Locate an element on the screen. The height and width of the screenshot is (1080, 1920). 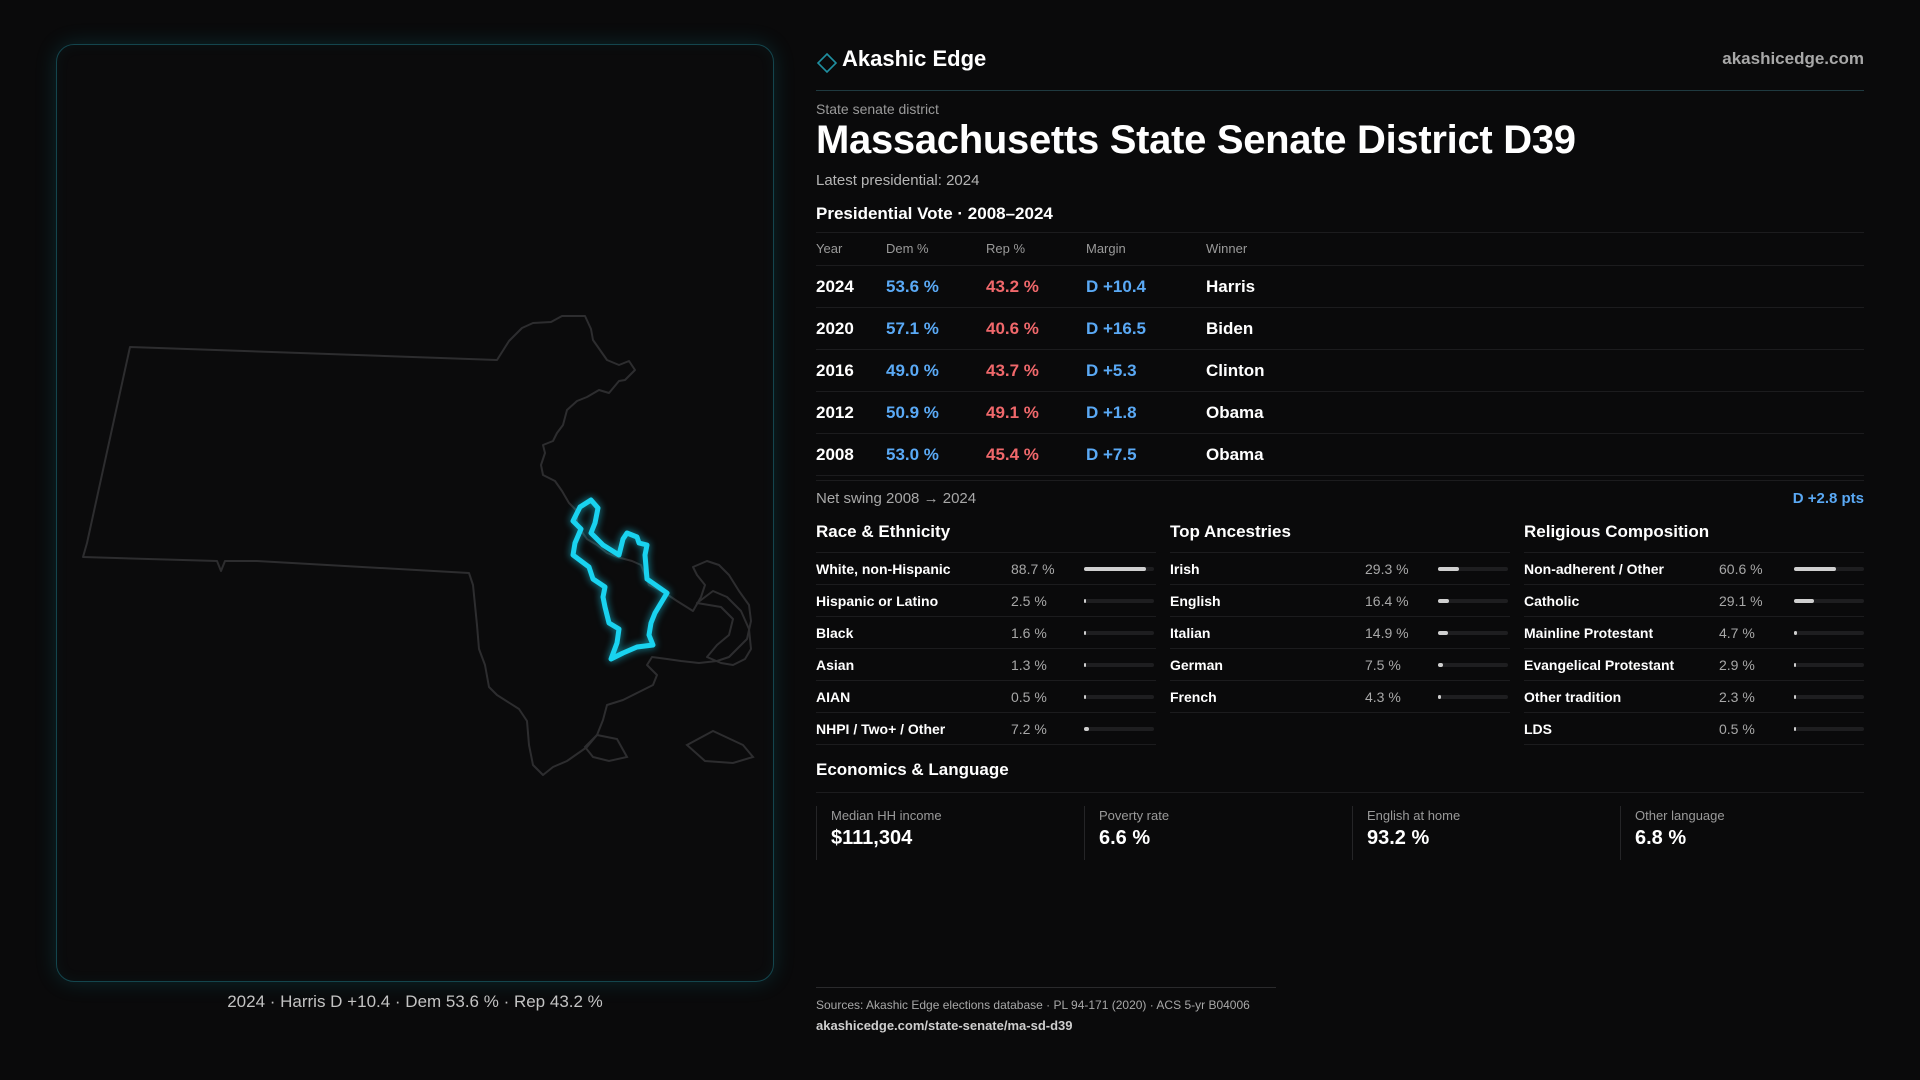
list-item: Other tradition 2.3 % is located at coordinates (1694, 697).